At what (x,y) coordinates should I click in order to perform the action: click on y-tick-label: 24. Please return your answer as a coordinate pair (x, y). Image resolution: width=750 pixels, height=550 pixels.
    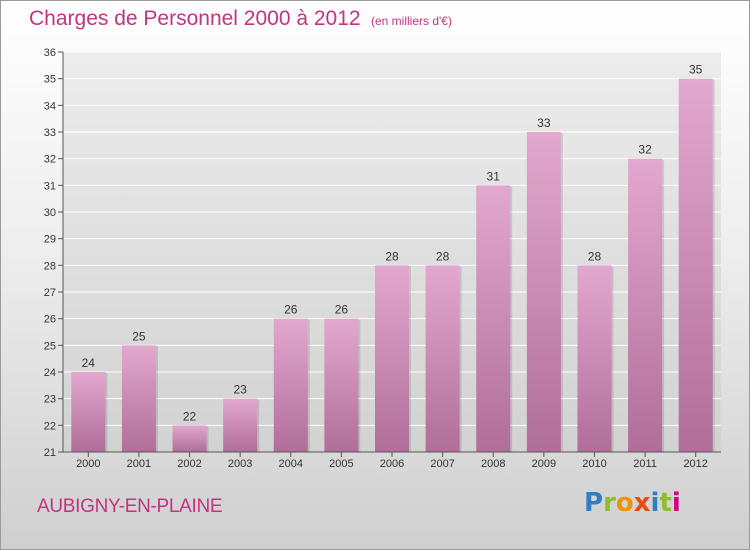
    Looking at the image, I should click on (50, 373).